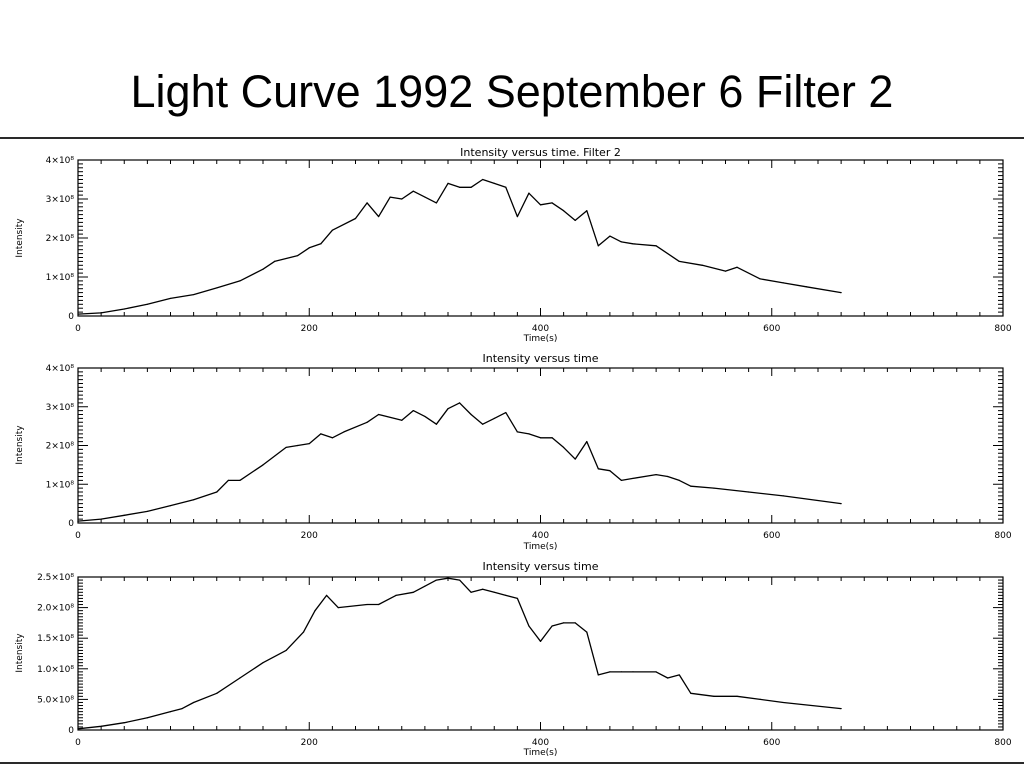 This screenshot has height=768, width=1024. I want to click on y-tick-label: 2.5×10⁸, so click(55, 578).